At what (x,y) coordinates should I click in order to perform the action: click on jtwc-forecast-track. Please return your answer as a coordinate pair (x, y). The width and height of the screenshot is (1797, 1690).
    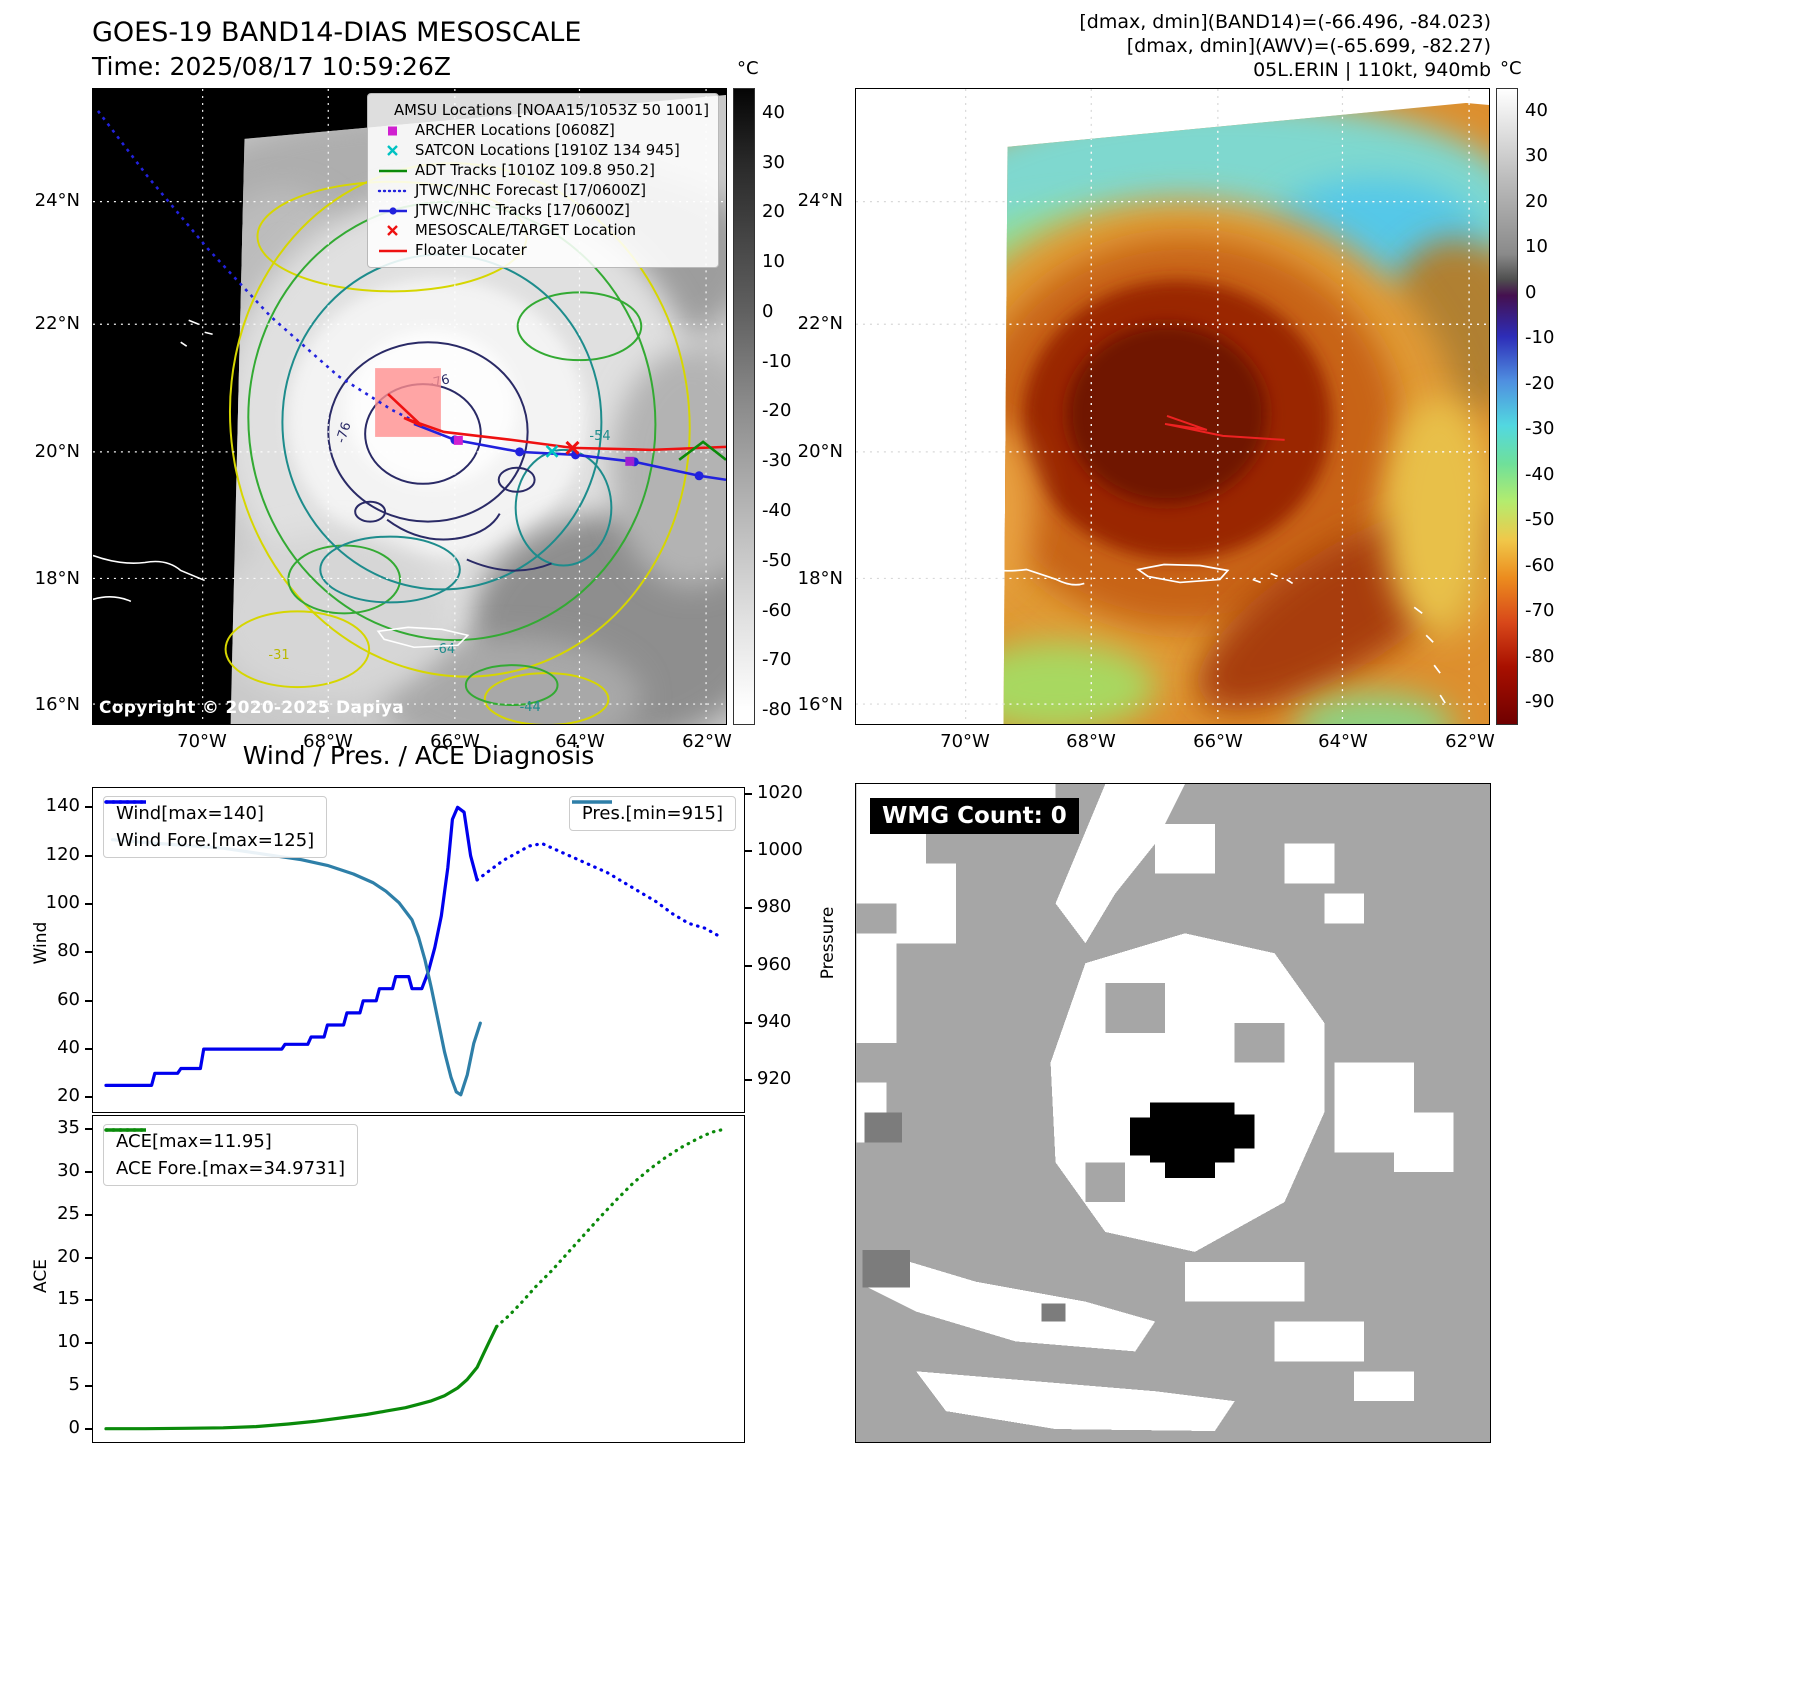
    Looking at the image, I should click on (255, 266).